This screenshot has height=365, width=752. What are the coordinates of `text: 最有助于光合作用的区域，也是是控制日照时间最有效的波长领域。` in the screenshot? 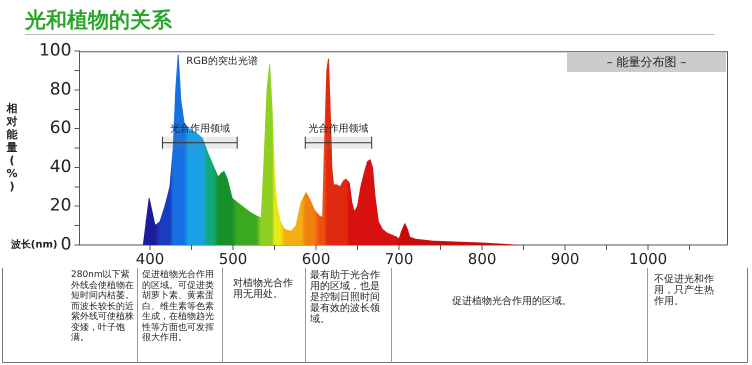 It's located at (348, 315).